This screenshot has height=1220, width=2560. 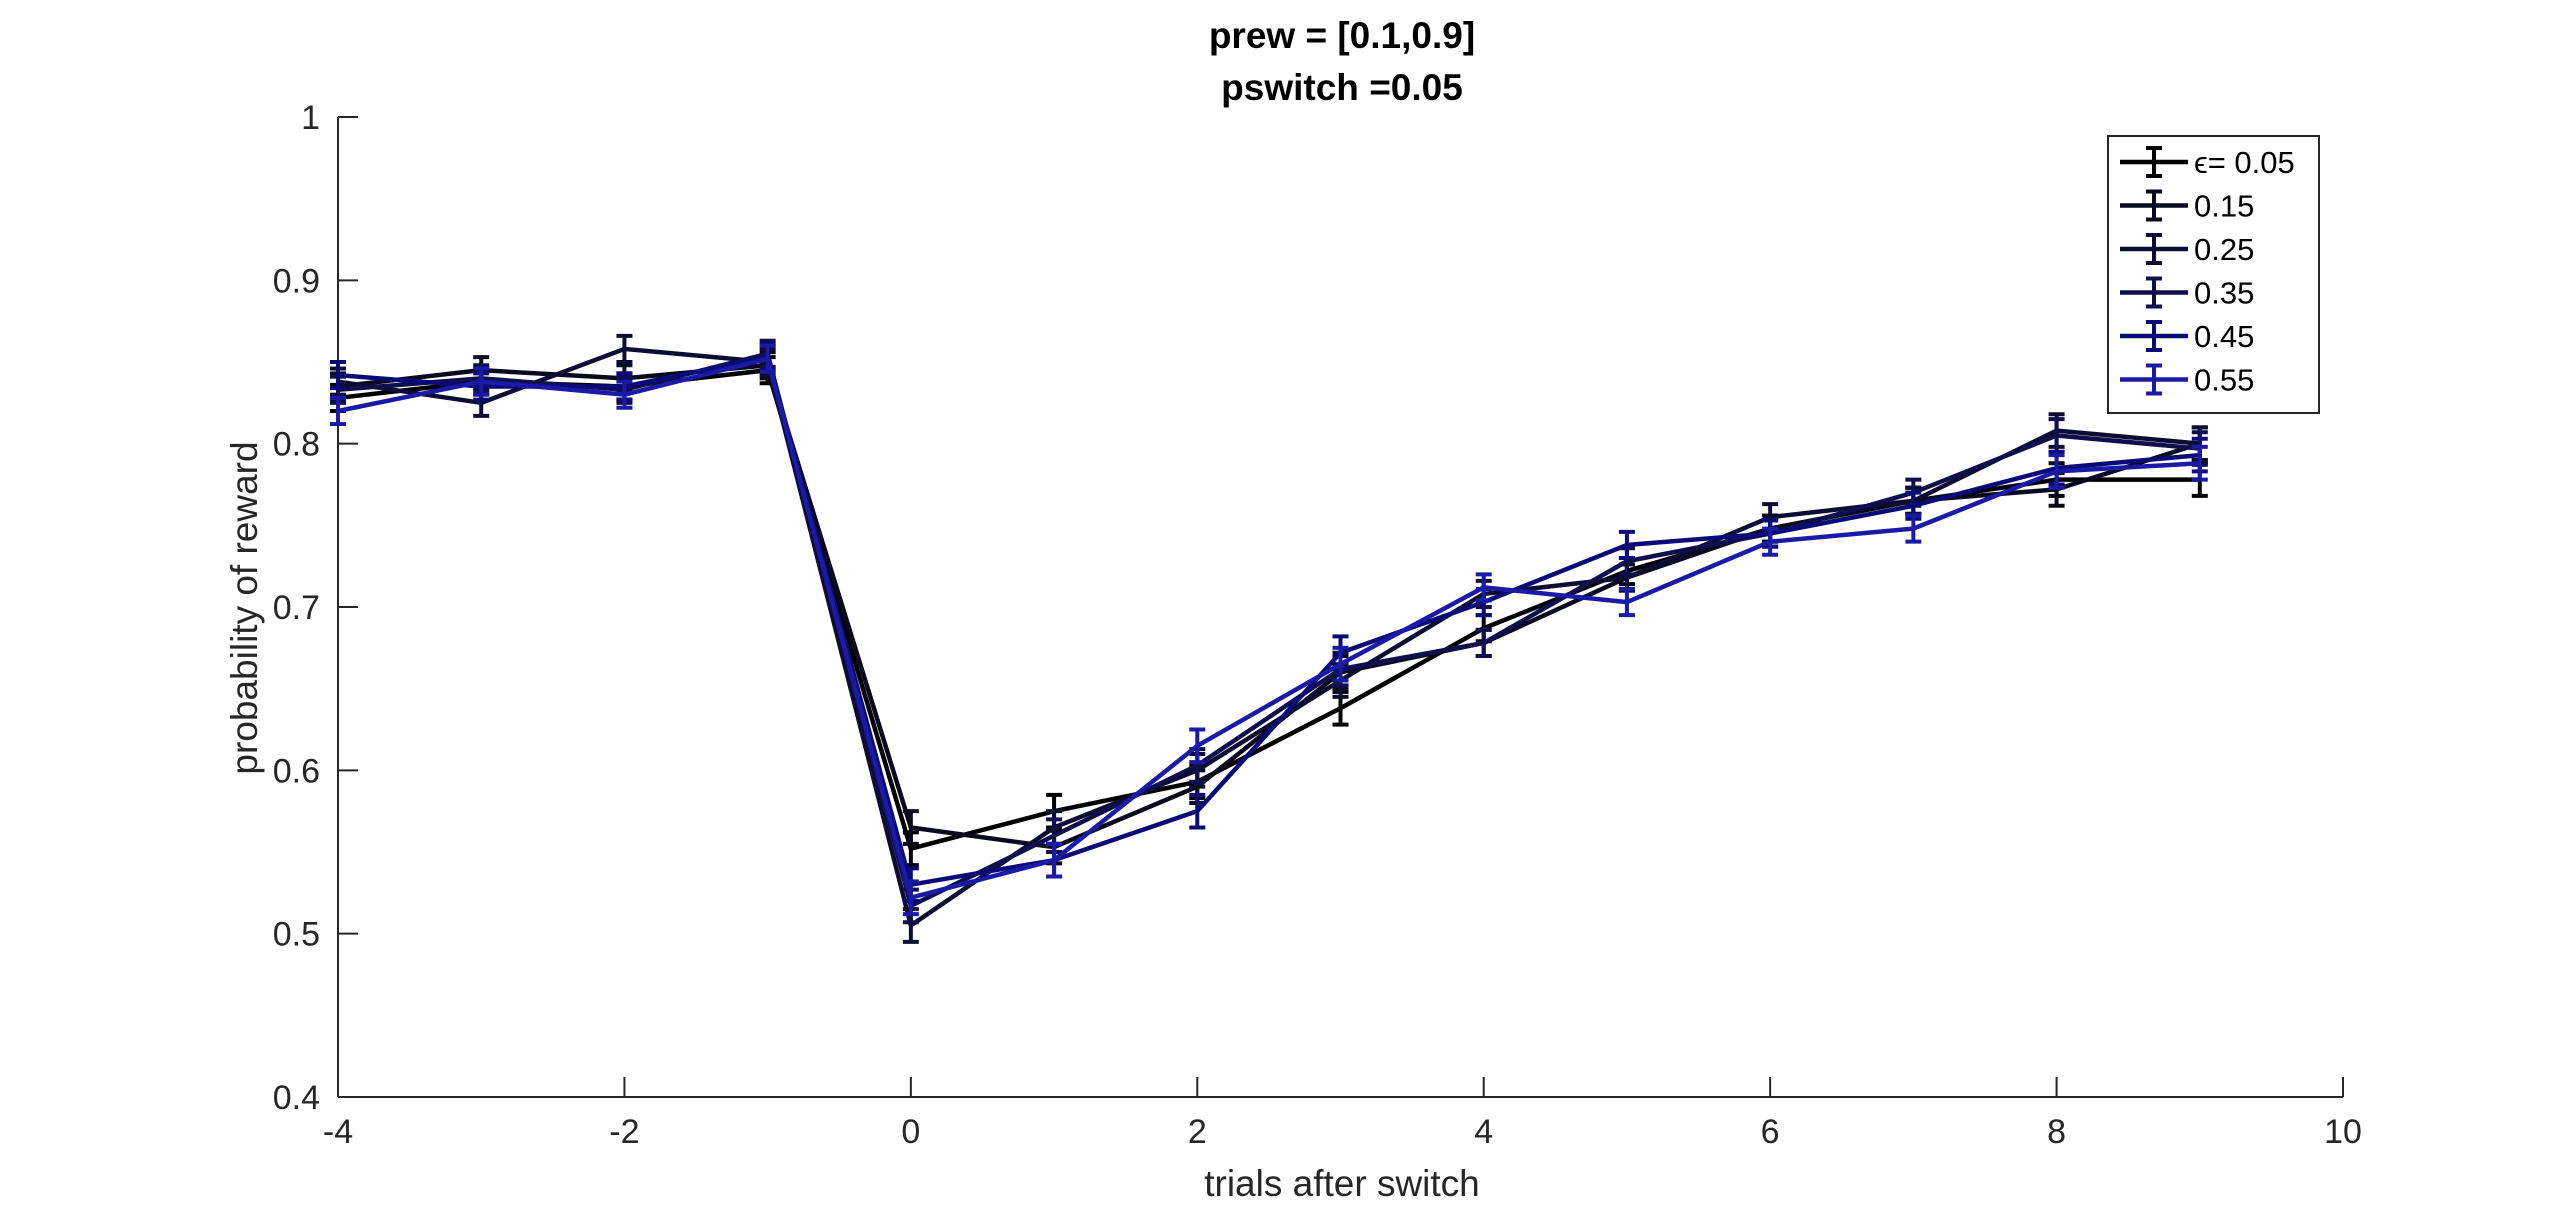 I want to click on legend-label: 0.25, so click(x=2224, y=249).